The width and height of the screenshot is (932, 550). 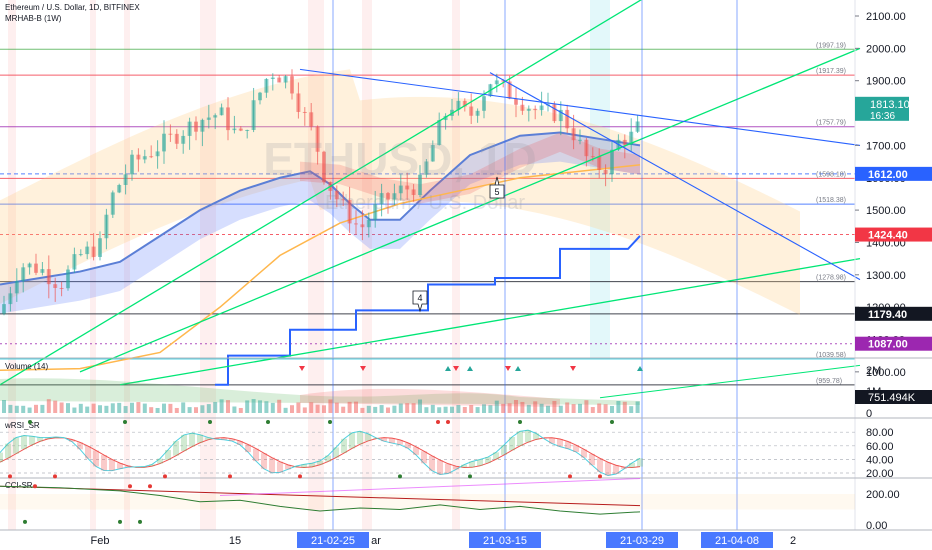 I want to click on current-price-tag, so click(x=882, y=108).